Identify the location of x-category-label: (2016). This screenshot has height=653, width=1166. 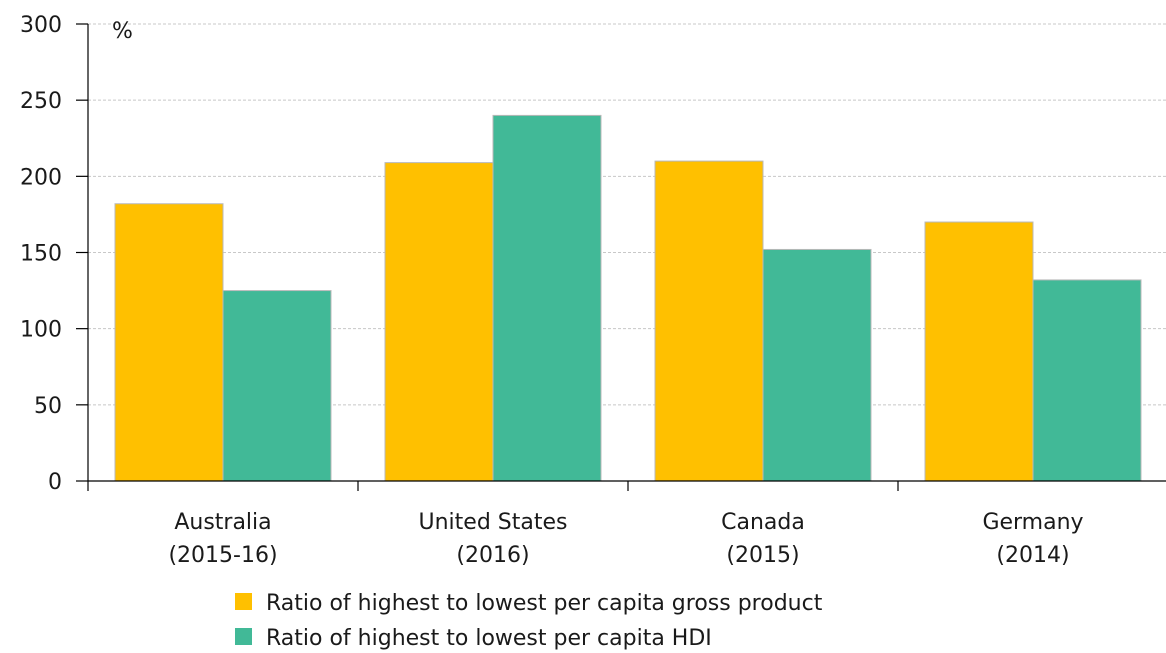
(492, 555).